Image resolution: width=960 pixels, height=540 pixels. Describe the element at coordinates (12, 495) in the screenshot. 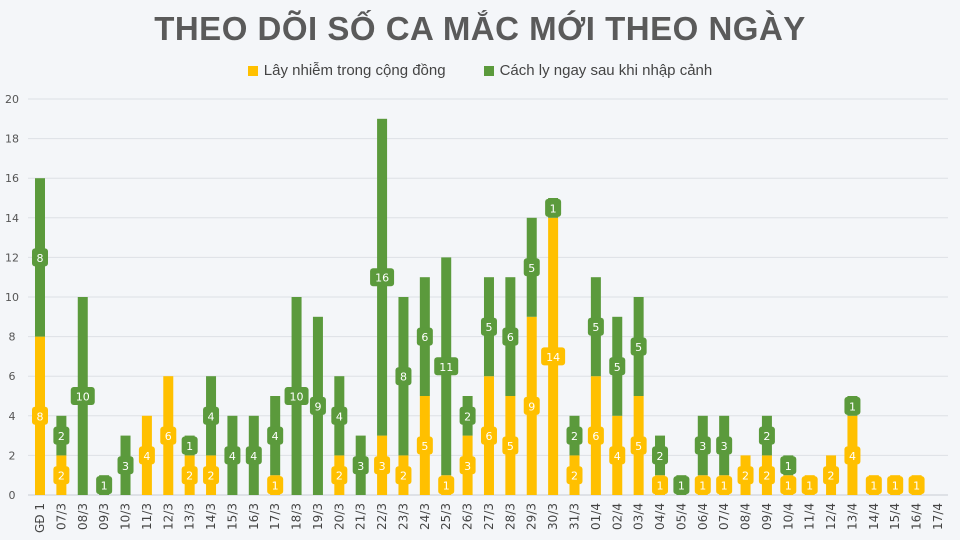

I see `y-tick-label: 0` at that location.